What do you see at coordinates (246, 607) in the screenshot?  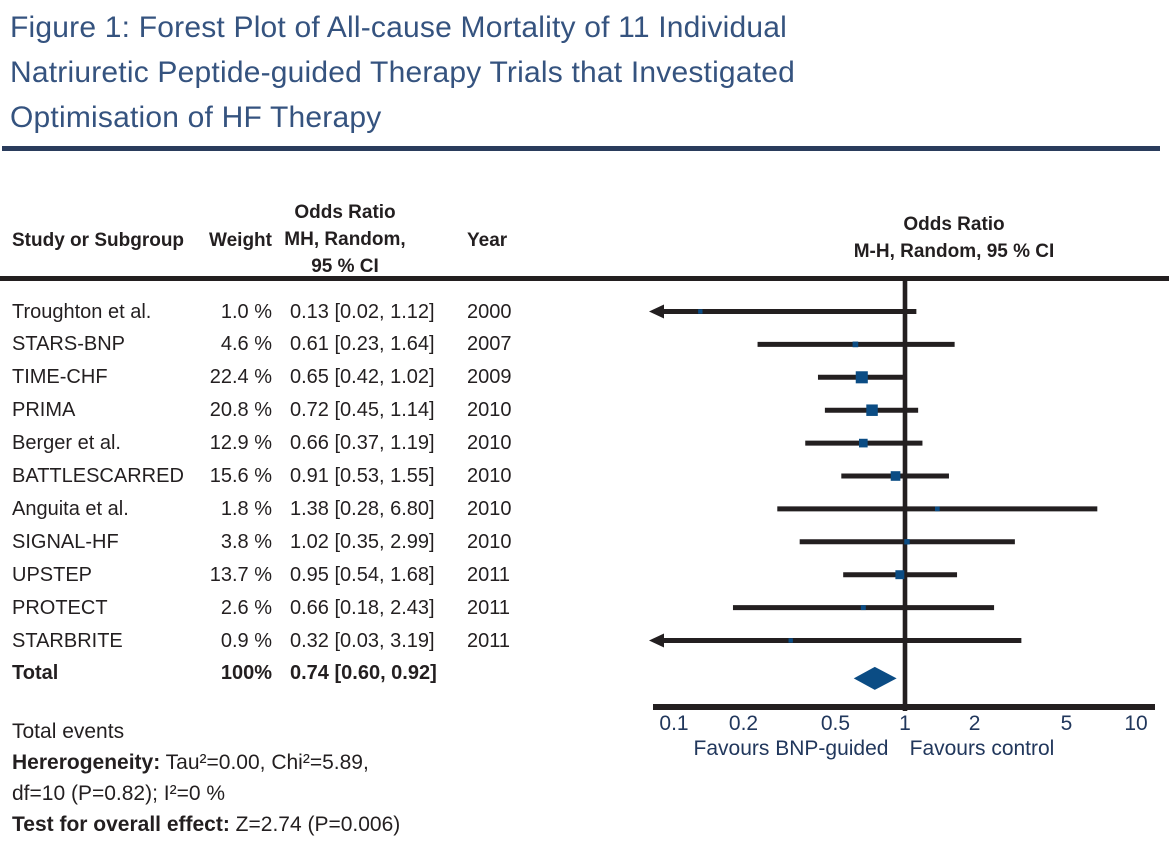 I see `weight-value: 2.6 %` at bounding box center [246, 607].